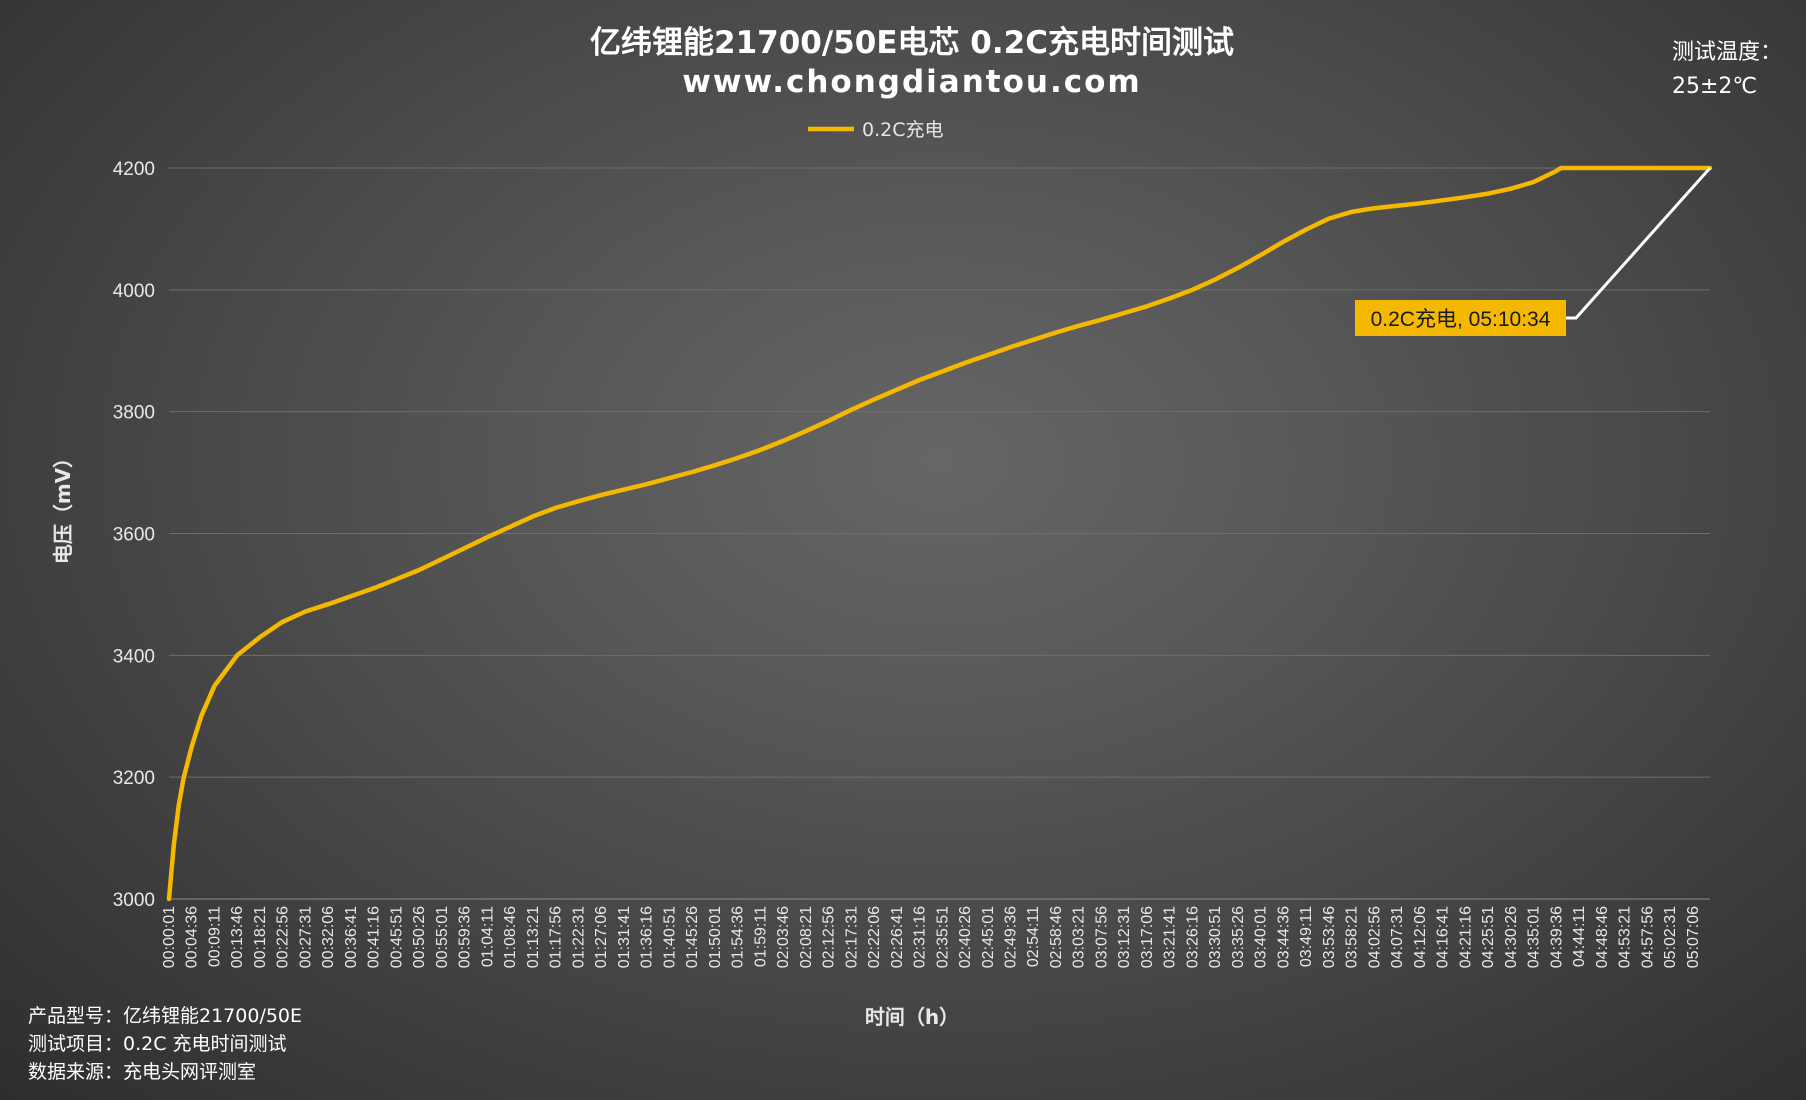 The height and width of the screenshot is (1100, 1806). Describe the element at coordinates (1602, 937) in the screenshot. I see `x-tick-label: 04:48:46` at that location.